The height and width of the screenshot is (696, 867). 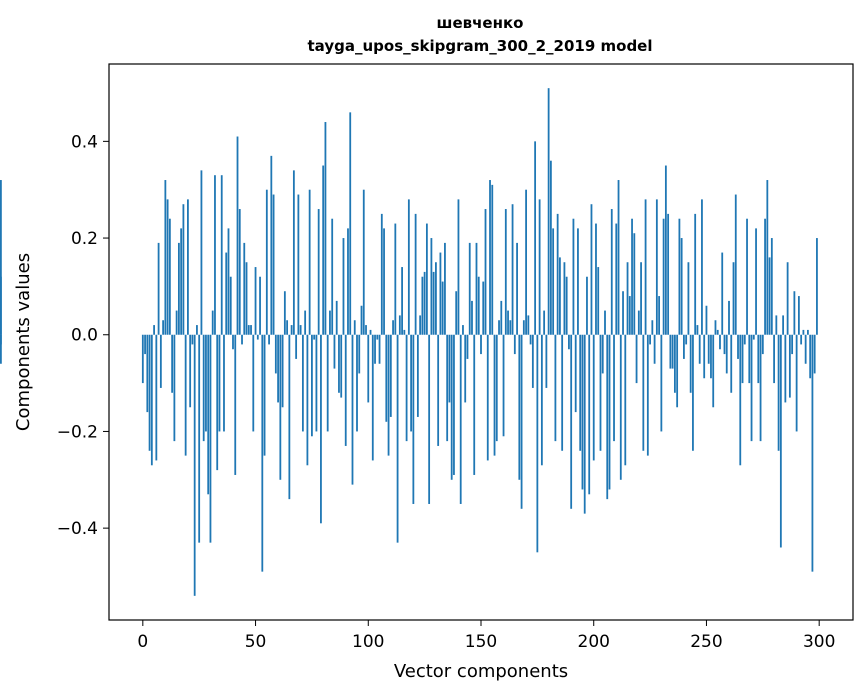 What do you see at coordinates (486, 636) in the screenshot?
I see `x-axis-ticks: 0 50 100 150 200 250 300` at bounding box center [486, 636].